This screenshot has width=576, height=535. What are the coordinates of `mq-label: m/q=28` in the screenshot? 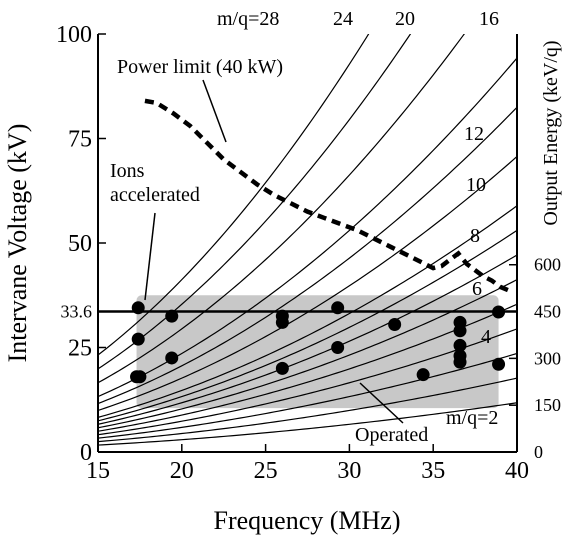 It's located at (248, 19).